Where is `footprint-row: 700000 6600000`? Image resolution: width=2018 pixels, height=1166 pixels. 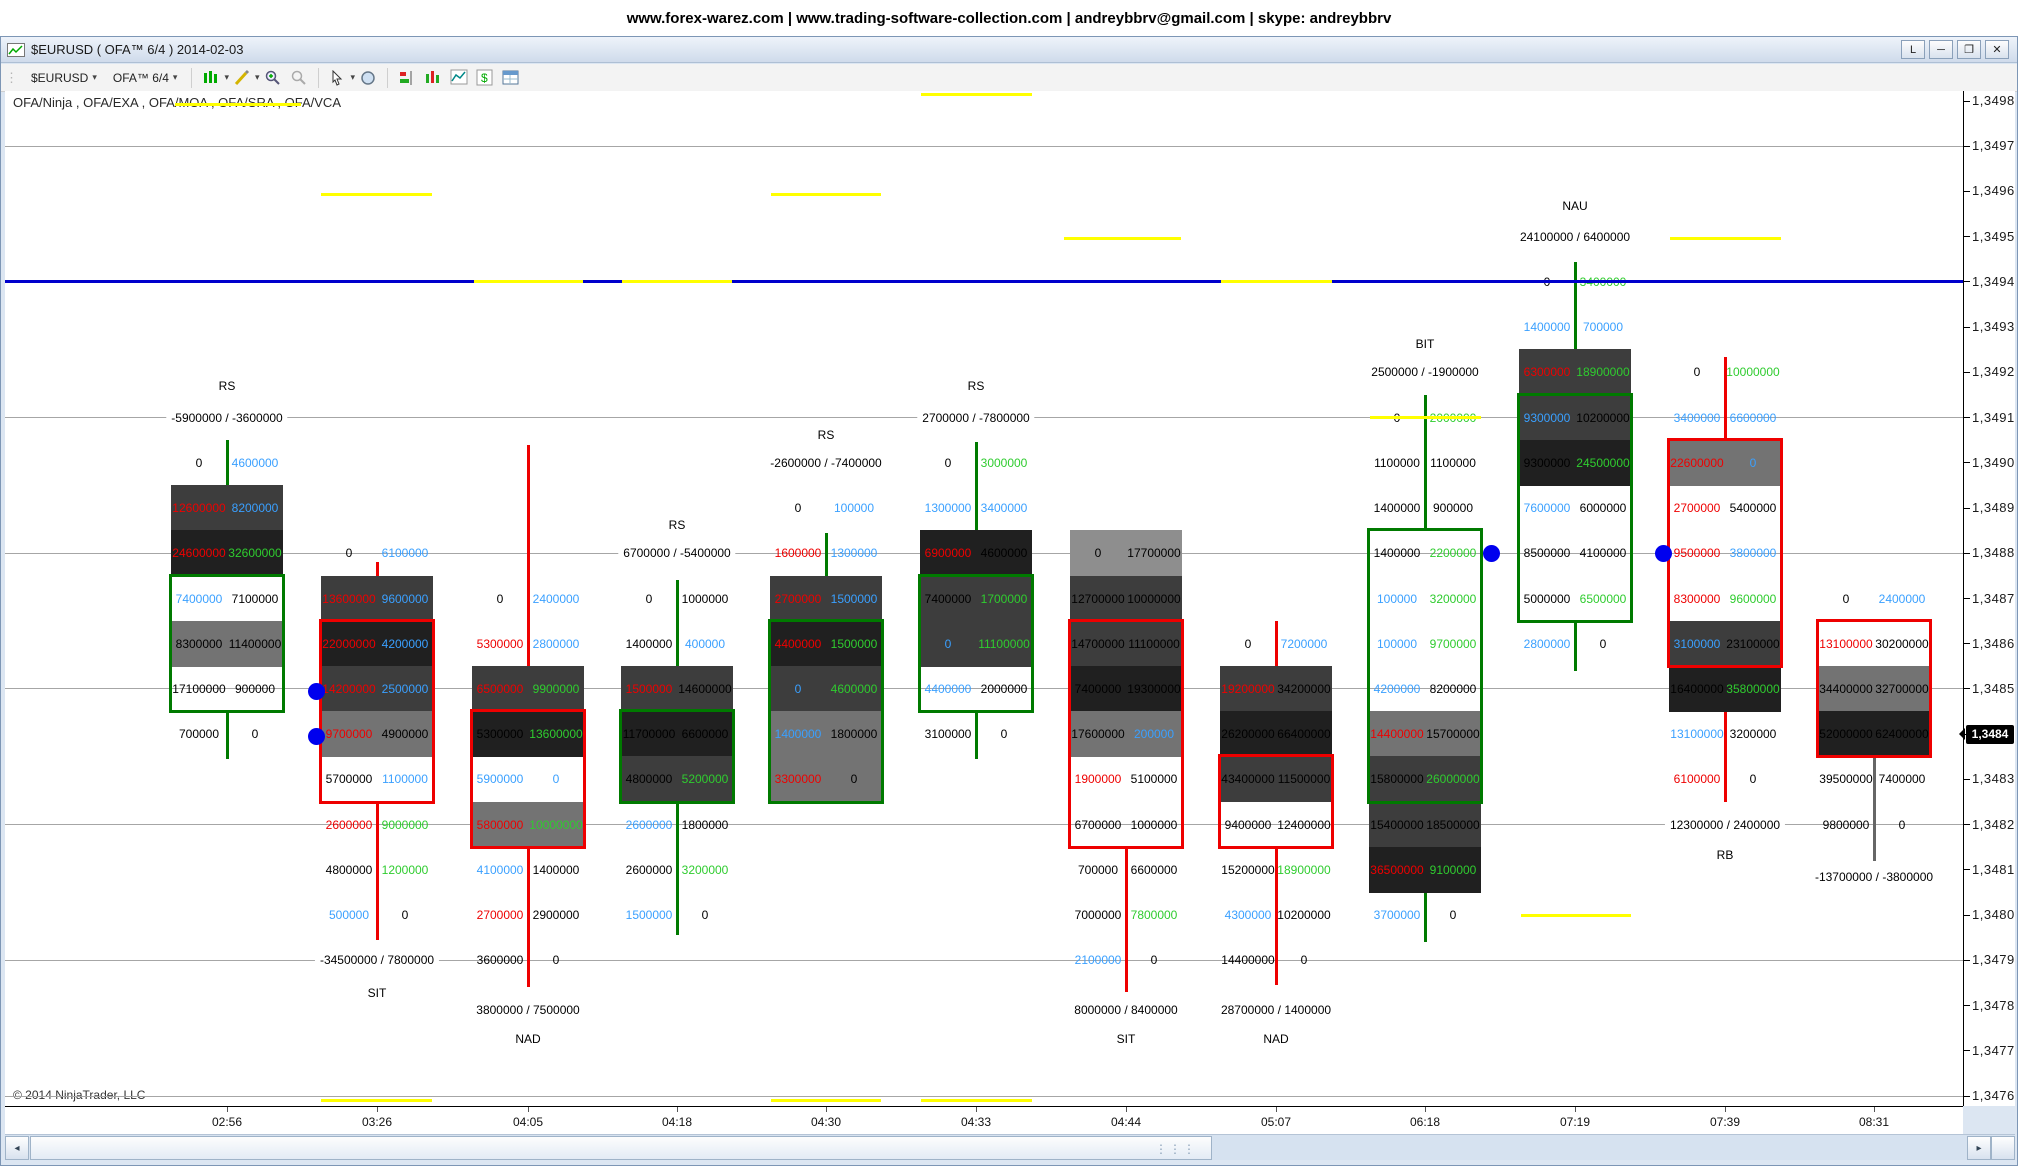
footprint-row: 700000 6600000 is located at coordinates (1126, 870).